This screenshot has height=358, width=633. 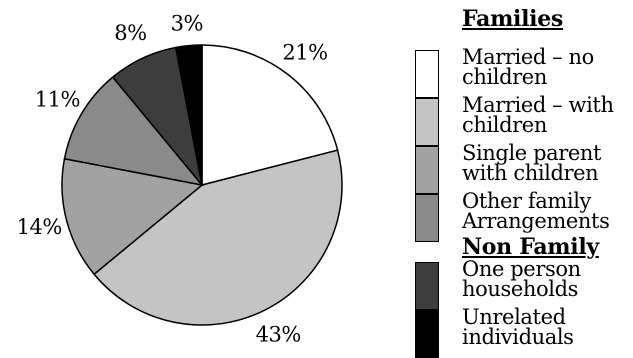 What do you see at coordinates (132, 216) in the screenshot?
I see `pie-slice-single-parent-with-children` at bounding box center [132, 216].